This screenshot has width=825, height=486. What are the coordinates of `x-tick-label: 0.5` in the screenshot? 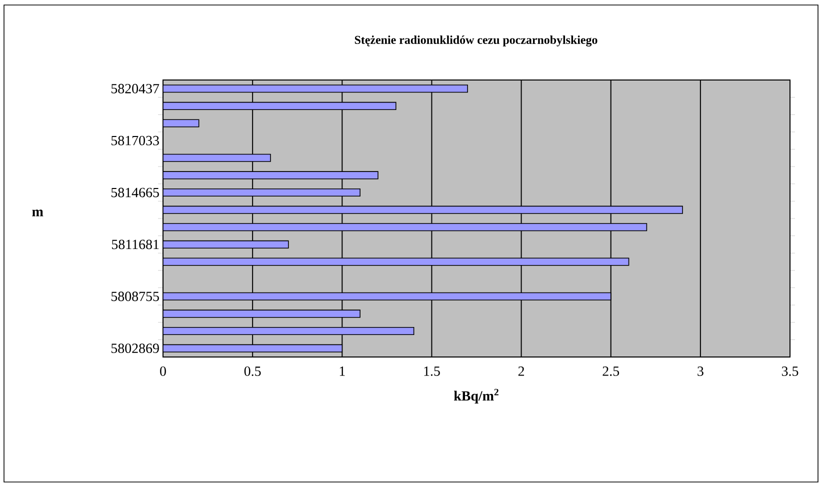 It's located at (252, 371).